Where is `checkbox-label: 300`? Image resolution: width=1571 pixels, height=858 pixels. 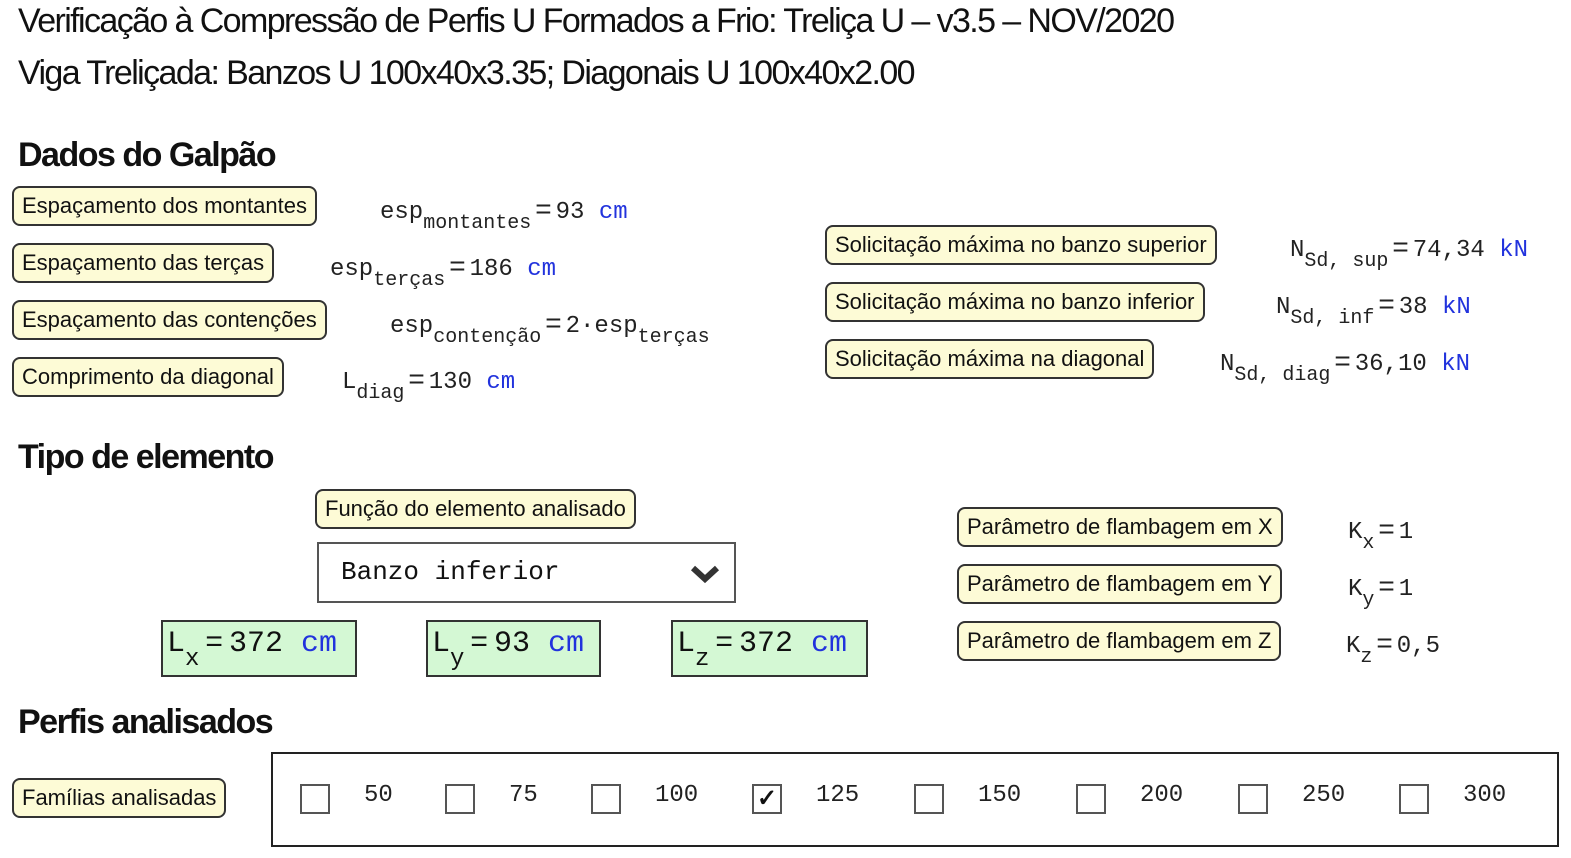 checkbox-label: 300 is located at coordinates (1485, 795).